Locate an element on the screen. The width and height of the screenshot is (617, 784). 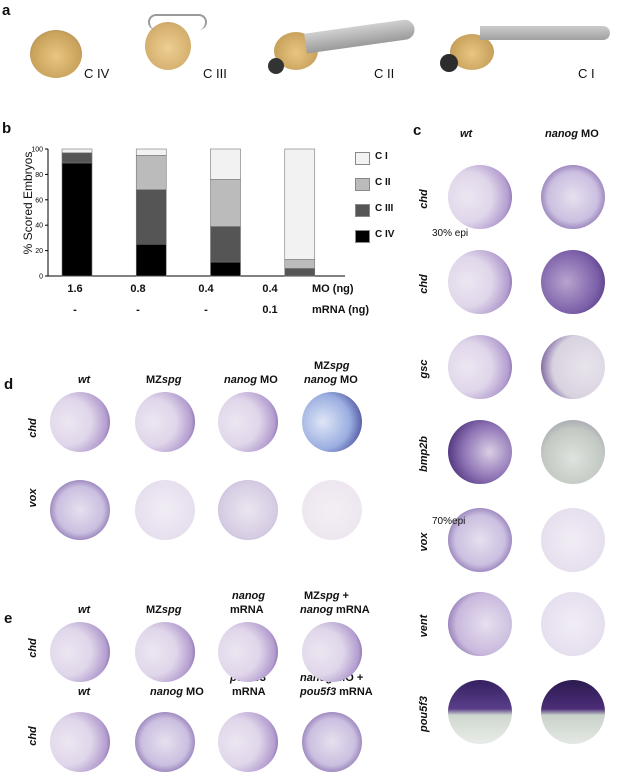
bar-segment-2-ciii is located at coordinates (225, 244).